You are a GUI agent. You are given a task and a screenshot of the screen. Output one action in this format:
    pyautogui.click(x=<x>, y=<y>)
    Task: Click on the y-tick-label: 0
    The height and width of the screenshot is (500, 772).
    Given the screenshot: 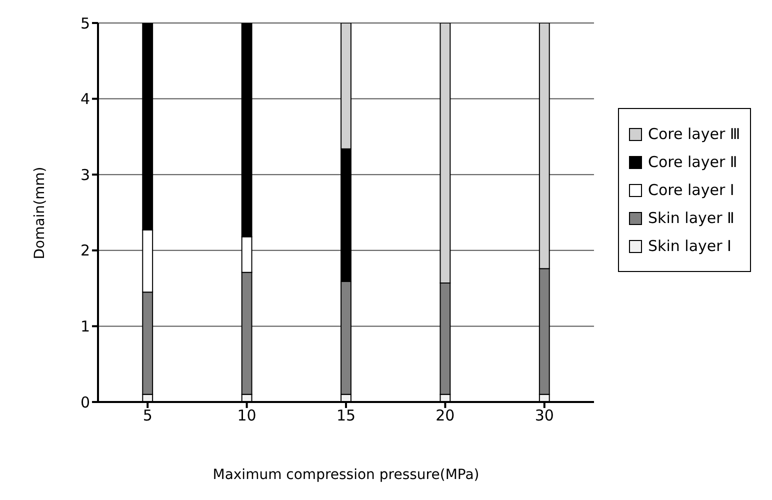 What is the action you would take?
    pyautogui.click(x=85, y=402)
    